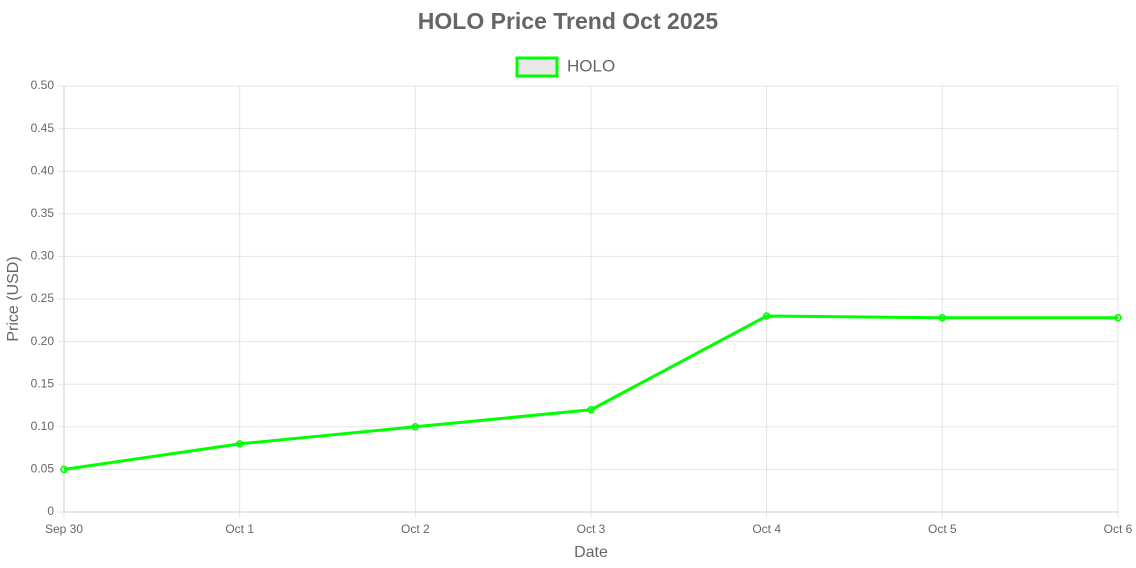 The width and height of the screenshot is (1136, 568). What do you see at coordinates (43, 256) in the screenshot?
I see `y-tick-label: 0.30` at bounding box center [43, 256].